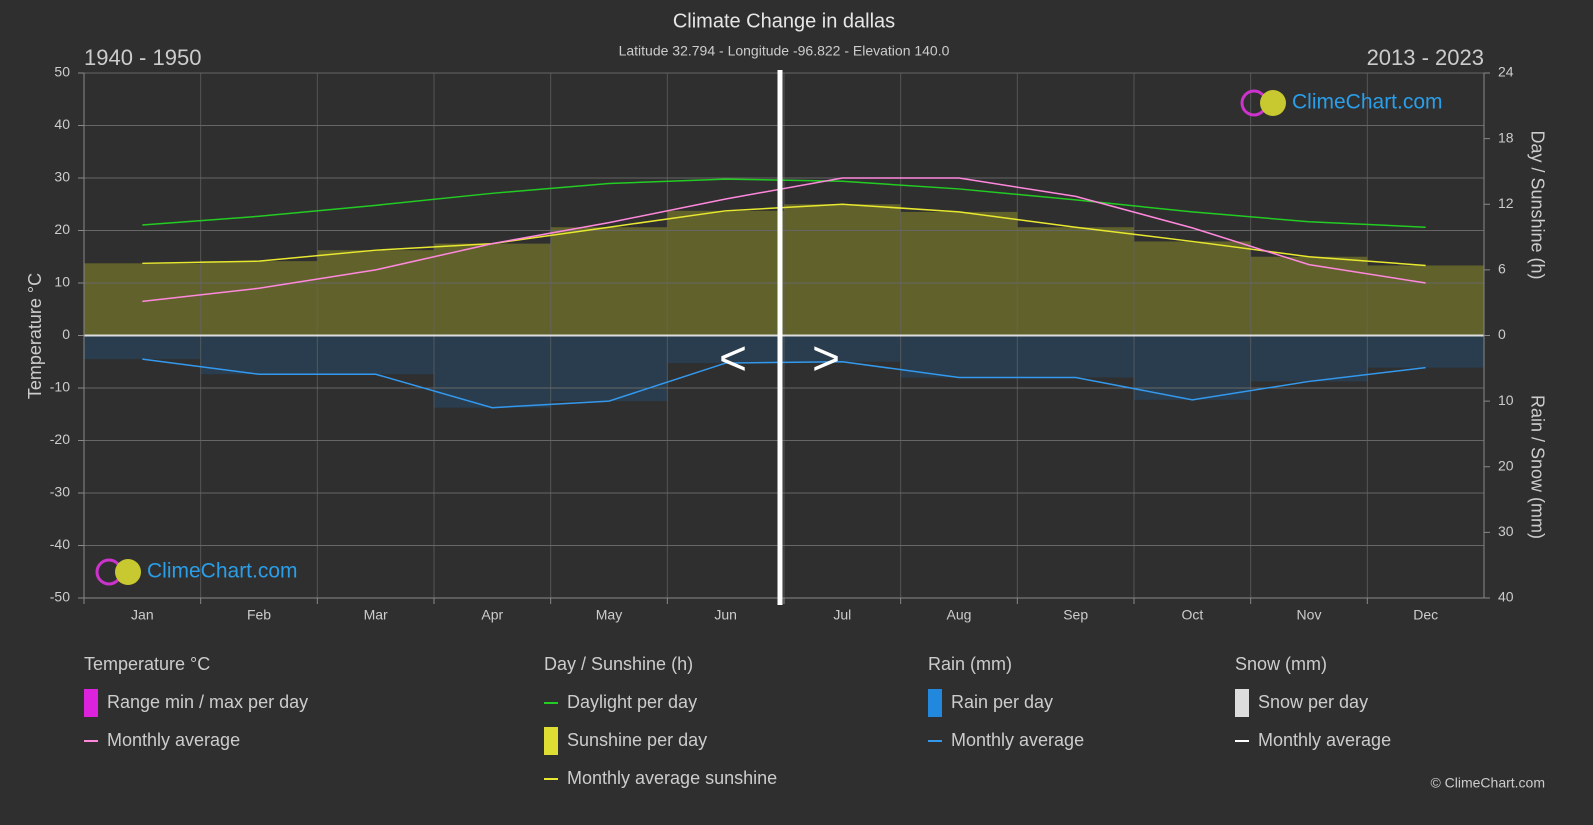  Describe the element at coordinates (672, 778) in the screenshot. I see `legend-label: Monthly average sunshine` at that location.